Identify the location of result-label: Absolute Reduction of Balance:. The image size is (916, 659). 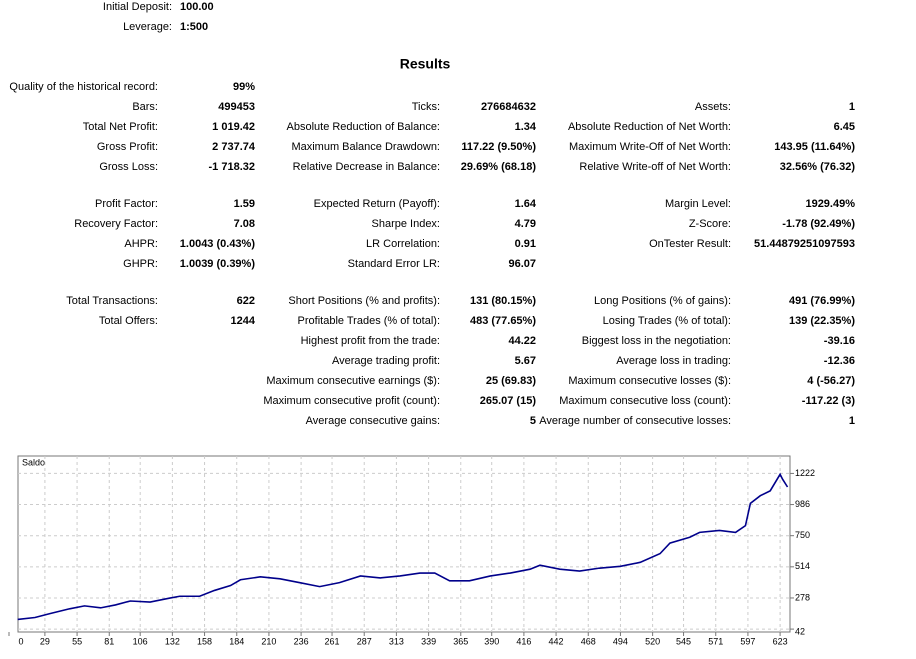
(364, 127).